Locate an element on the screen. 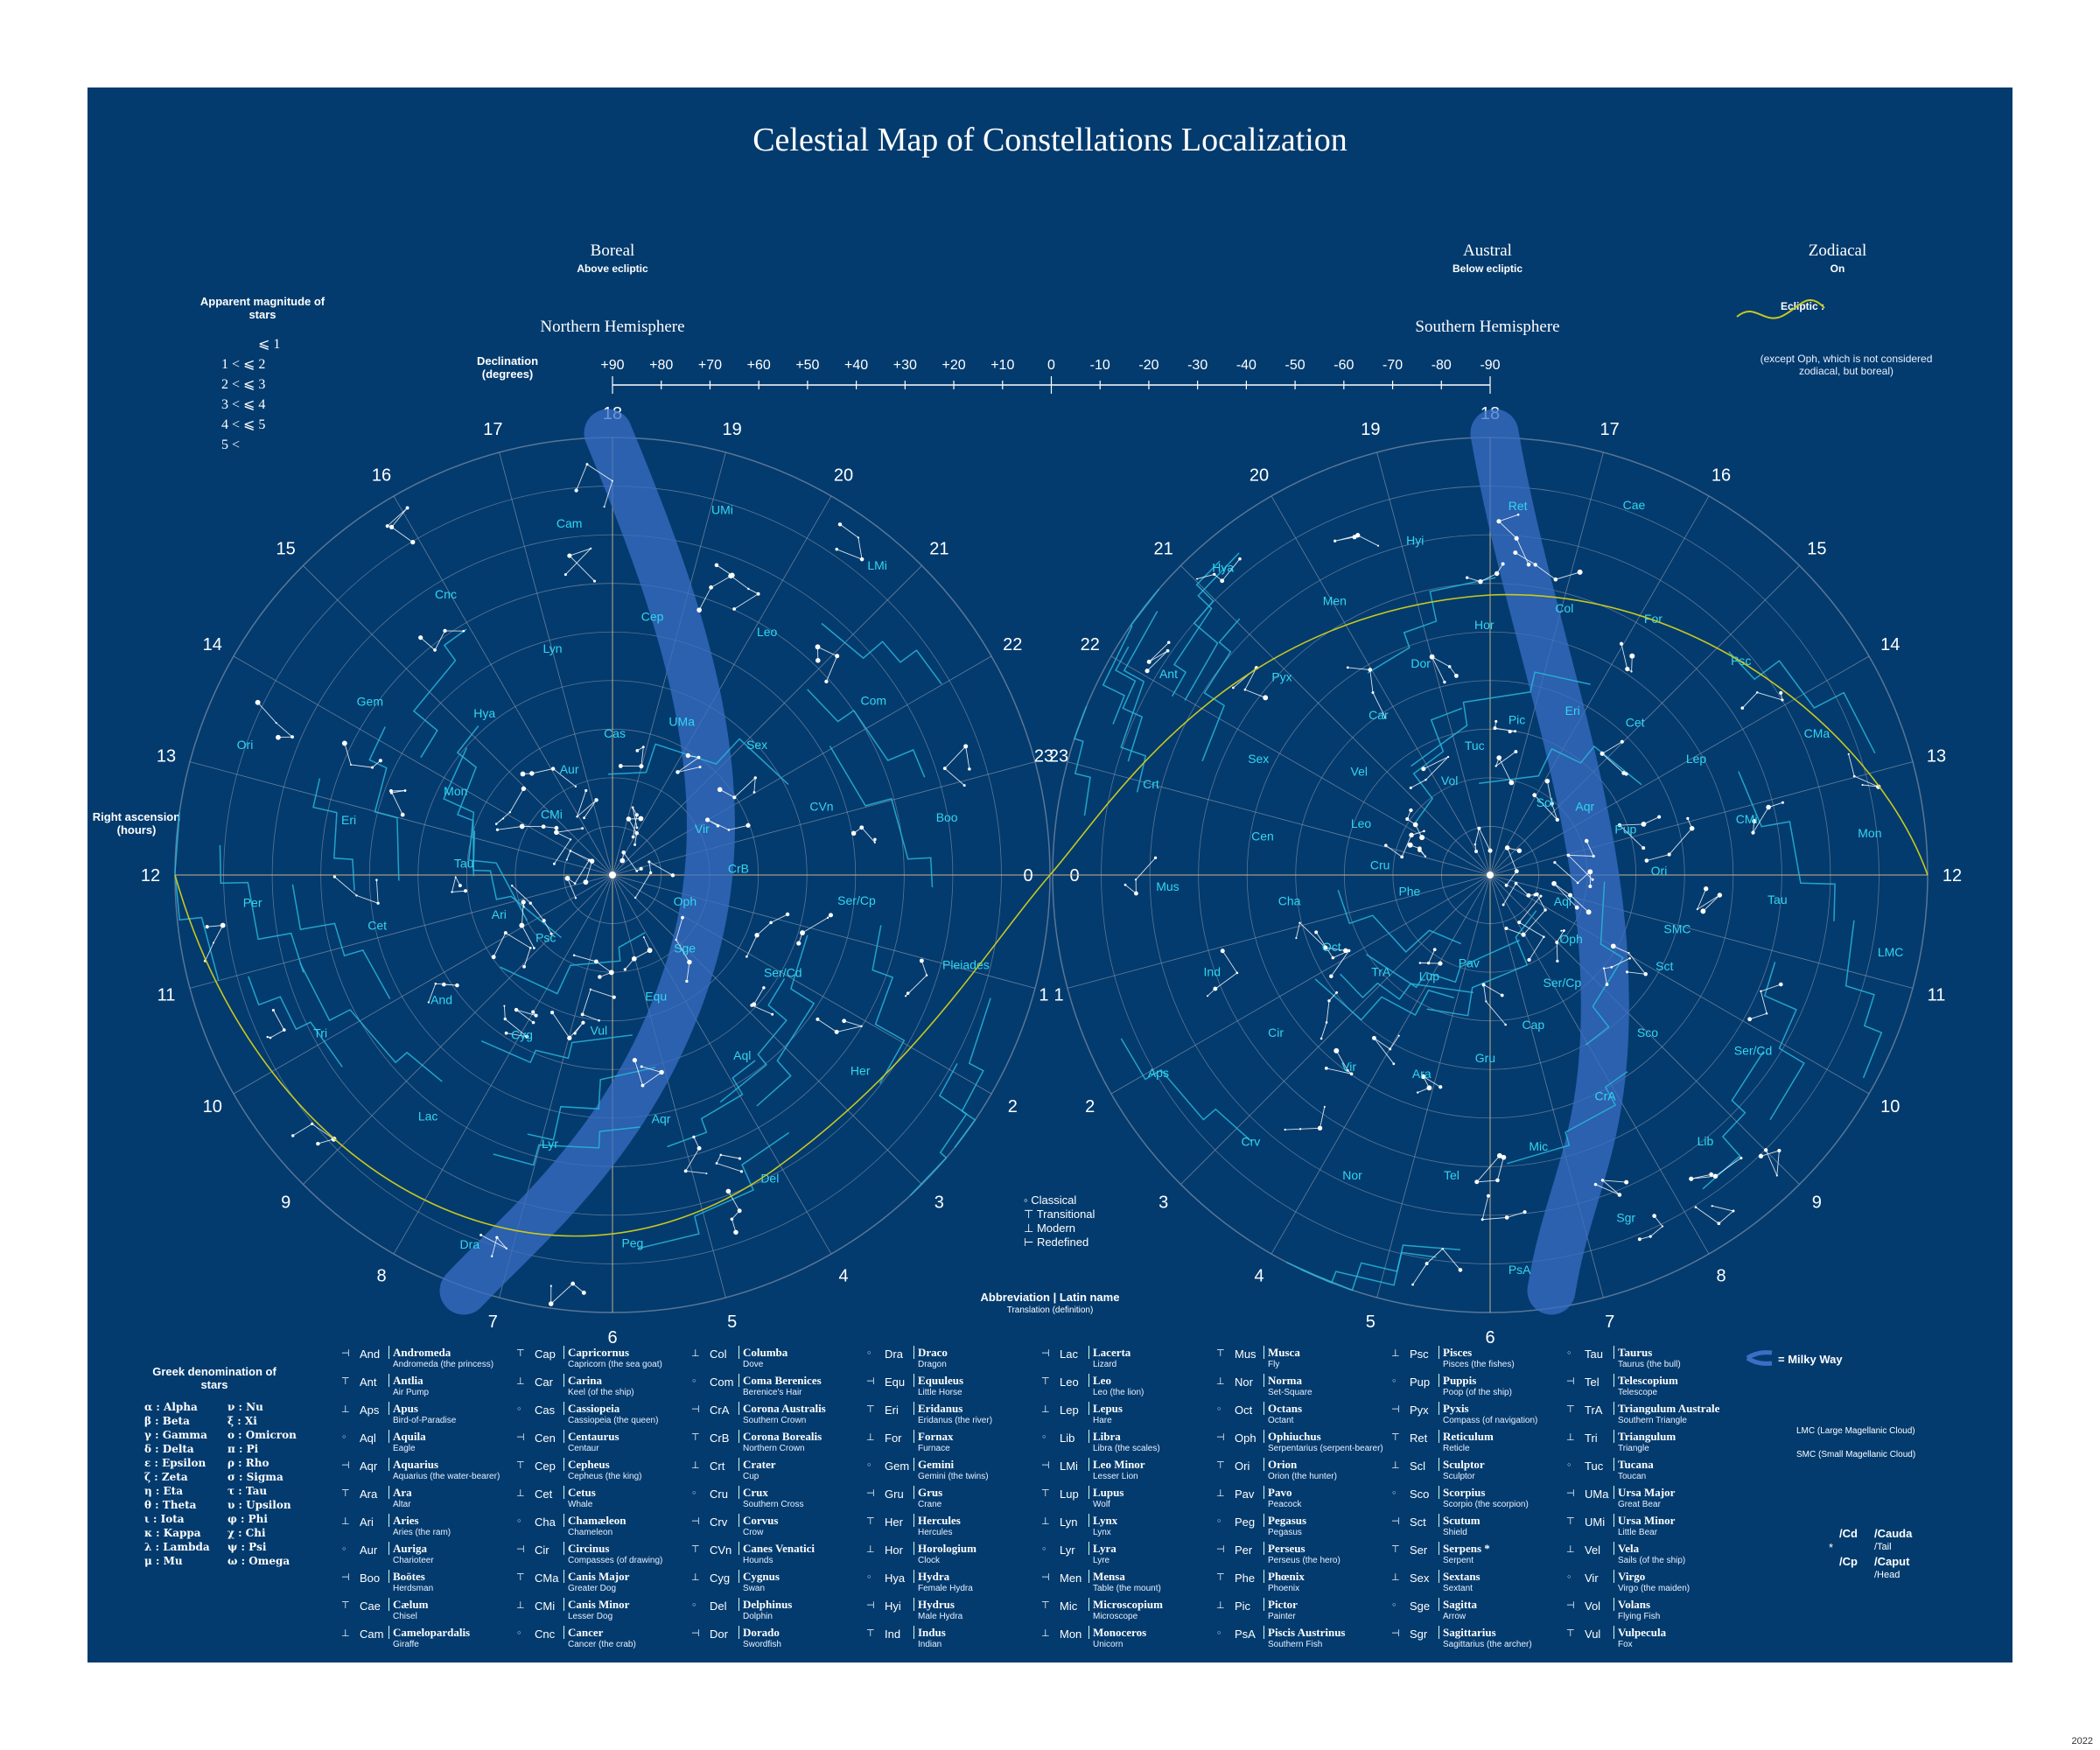  south-ra-spoke is located at coordinates (1679, 984).